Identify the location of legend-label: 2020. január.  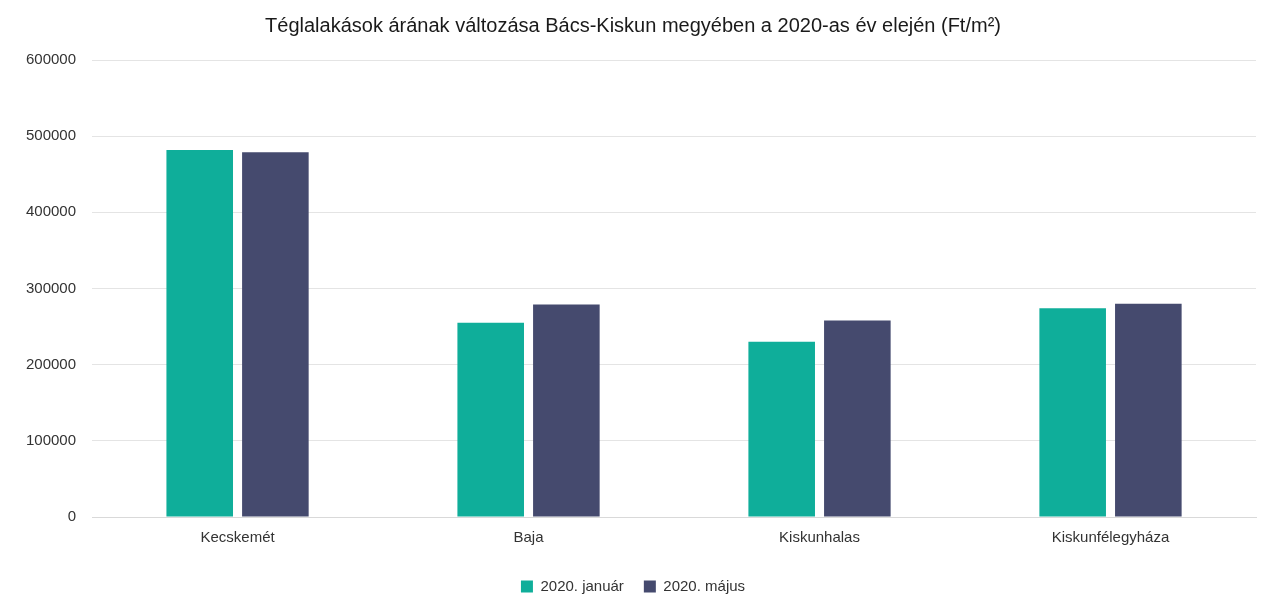
(582, 585).